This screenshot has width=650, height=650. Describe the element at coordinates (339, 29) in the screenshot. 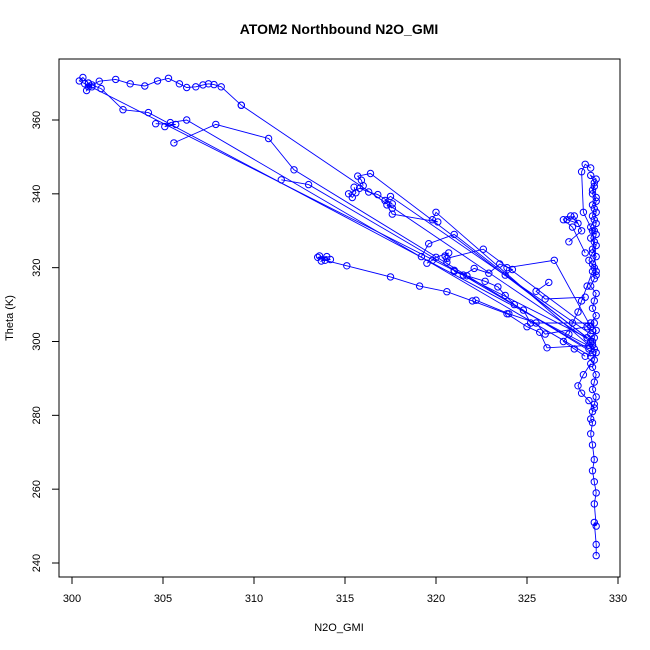

I see `chart-title: ATOM2 Northbound N2O_GMI` at that location.